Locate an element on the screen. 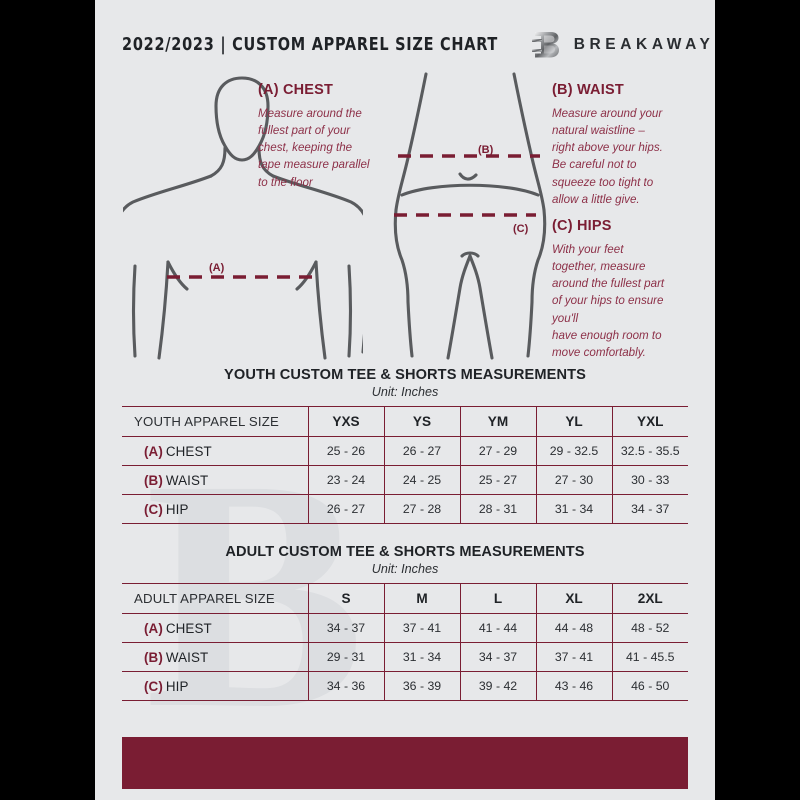 The width and height of the screenshot is (800, 800). adult-r1-c2: 34 - 37 is located at coordinates (497, 657).